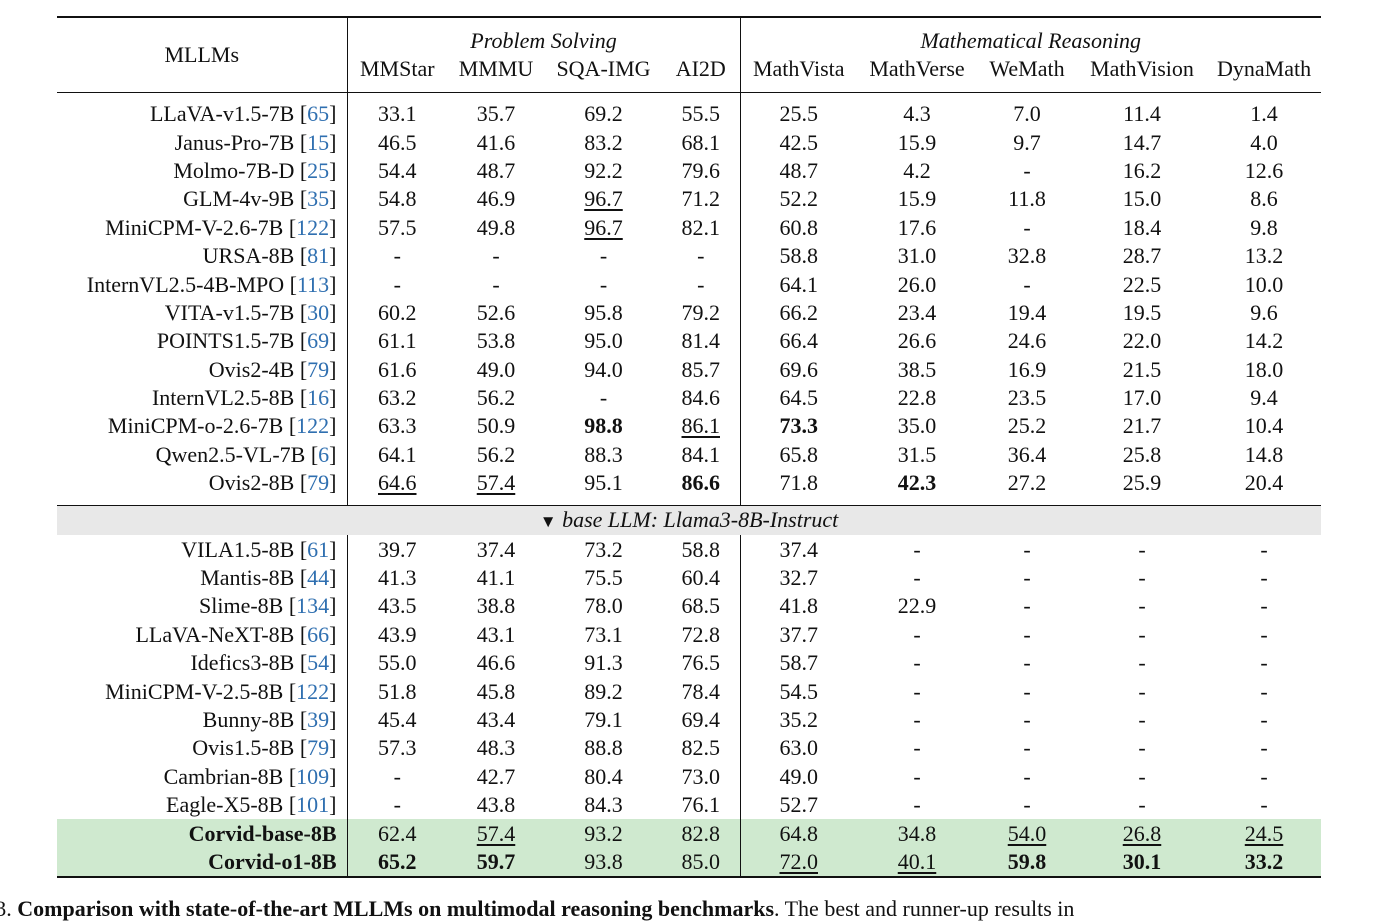 The image size is (1377, 922). What do you see at coordinates (1142, 426) in the screenshot?
I see `score-cell: 21.7` at bounding box center [1142, 426].